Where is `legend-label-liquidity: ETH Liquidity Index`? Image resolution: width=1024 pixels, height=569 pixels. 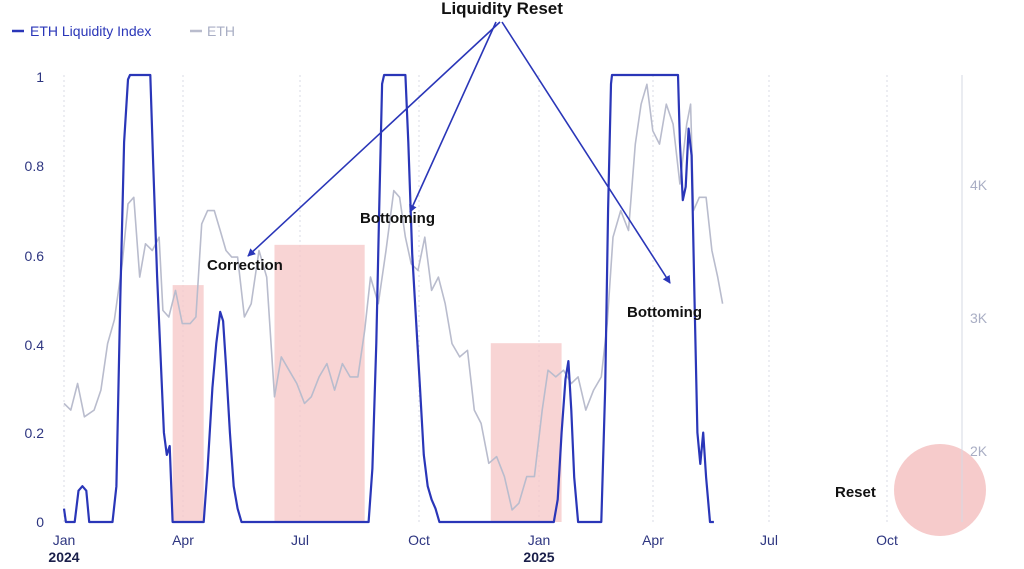 legend-label-liquidity: ETH Liquidity Index is located at coordinates (90, 31).